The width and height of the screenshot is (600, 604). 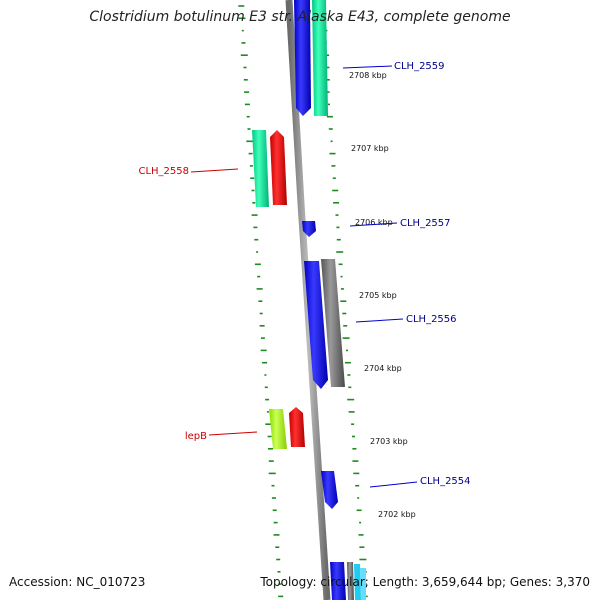 What do you see at coordinates (445, 481) in the screenshot?
I see `gene-label-clh-2554: CLH_2554` at bounding box center [445, 481].